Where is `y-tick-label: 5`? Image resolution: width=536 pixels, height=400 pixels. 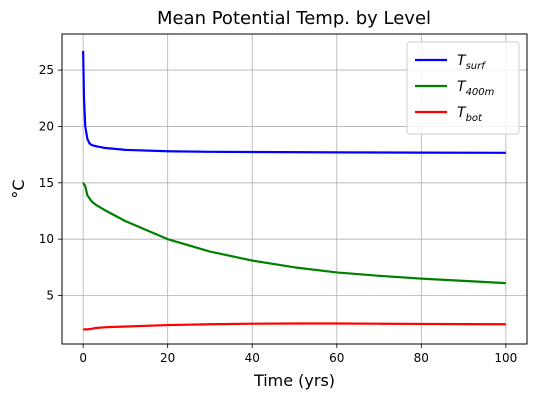
y-tick-label: 5 is located at coordinates (50, 296).